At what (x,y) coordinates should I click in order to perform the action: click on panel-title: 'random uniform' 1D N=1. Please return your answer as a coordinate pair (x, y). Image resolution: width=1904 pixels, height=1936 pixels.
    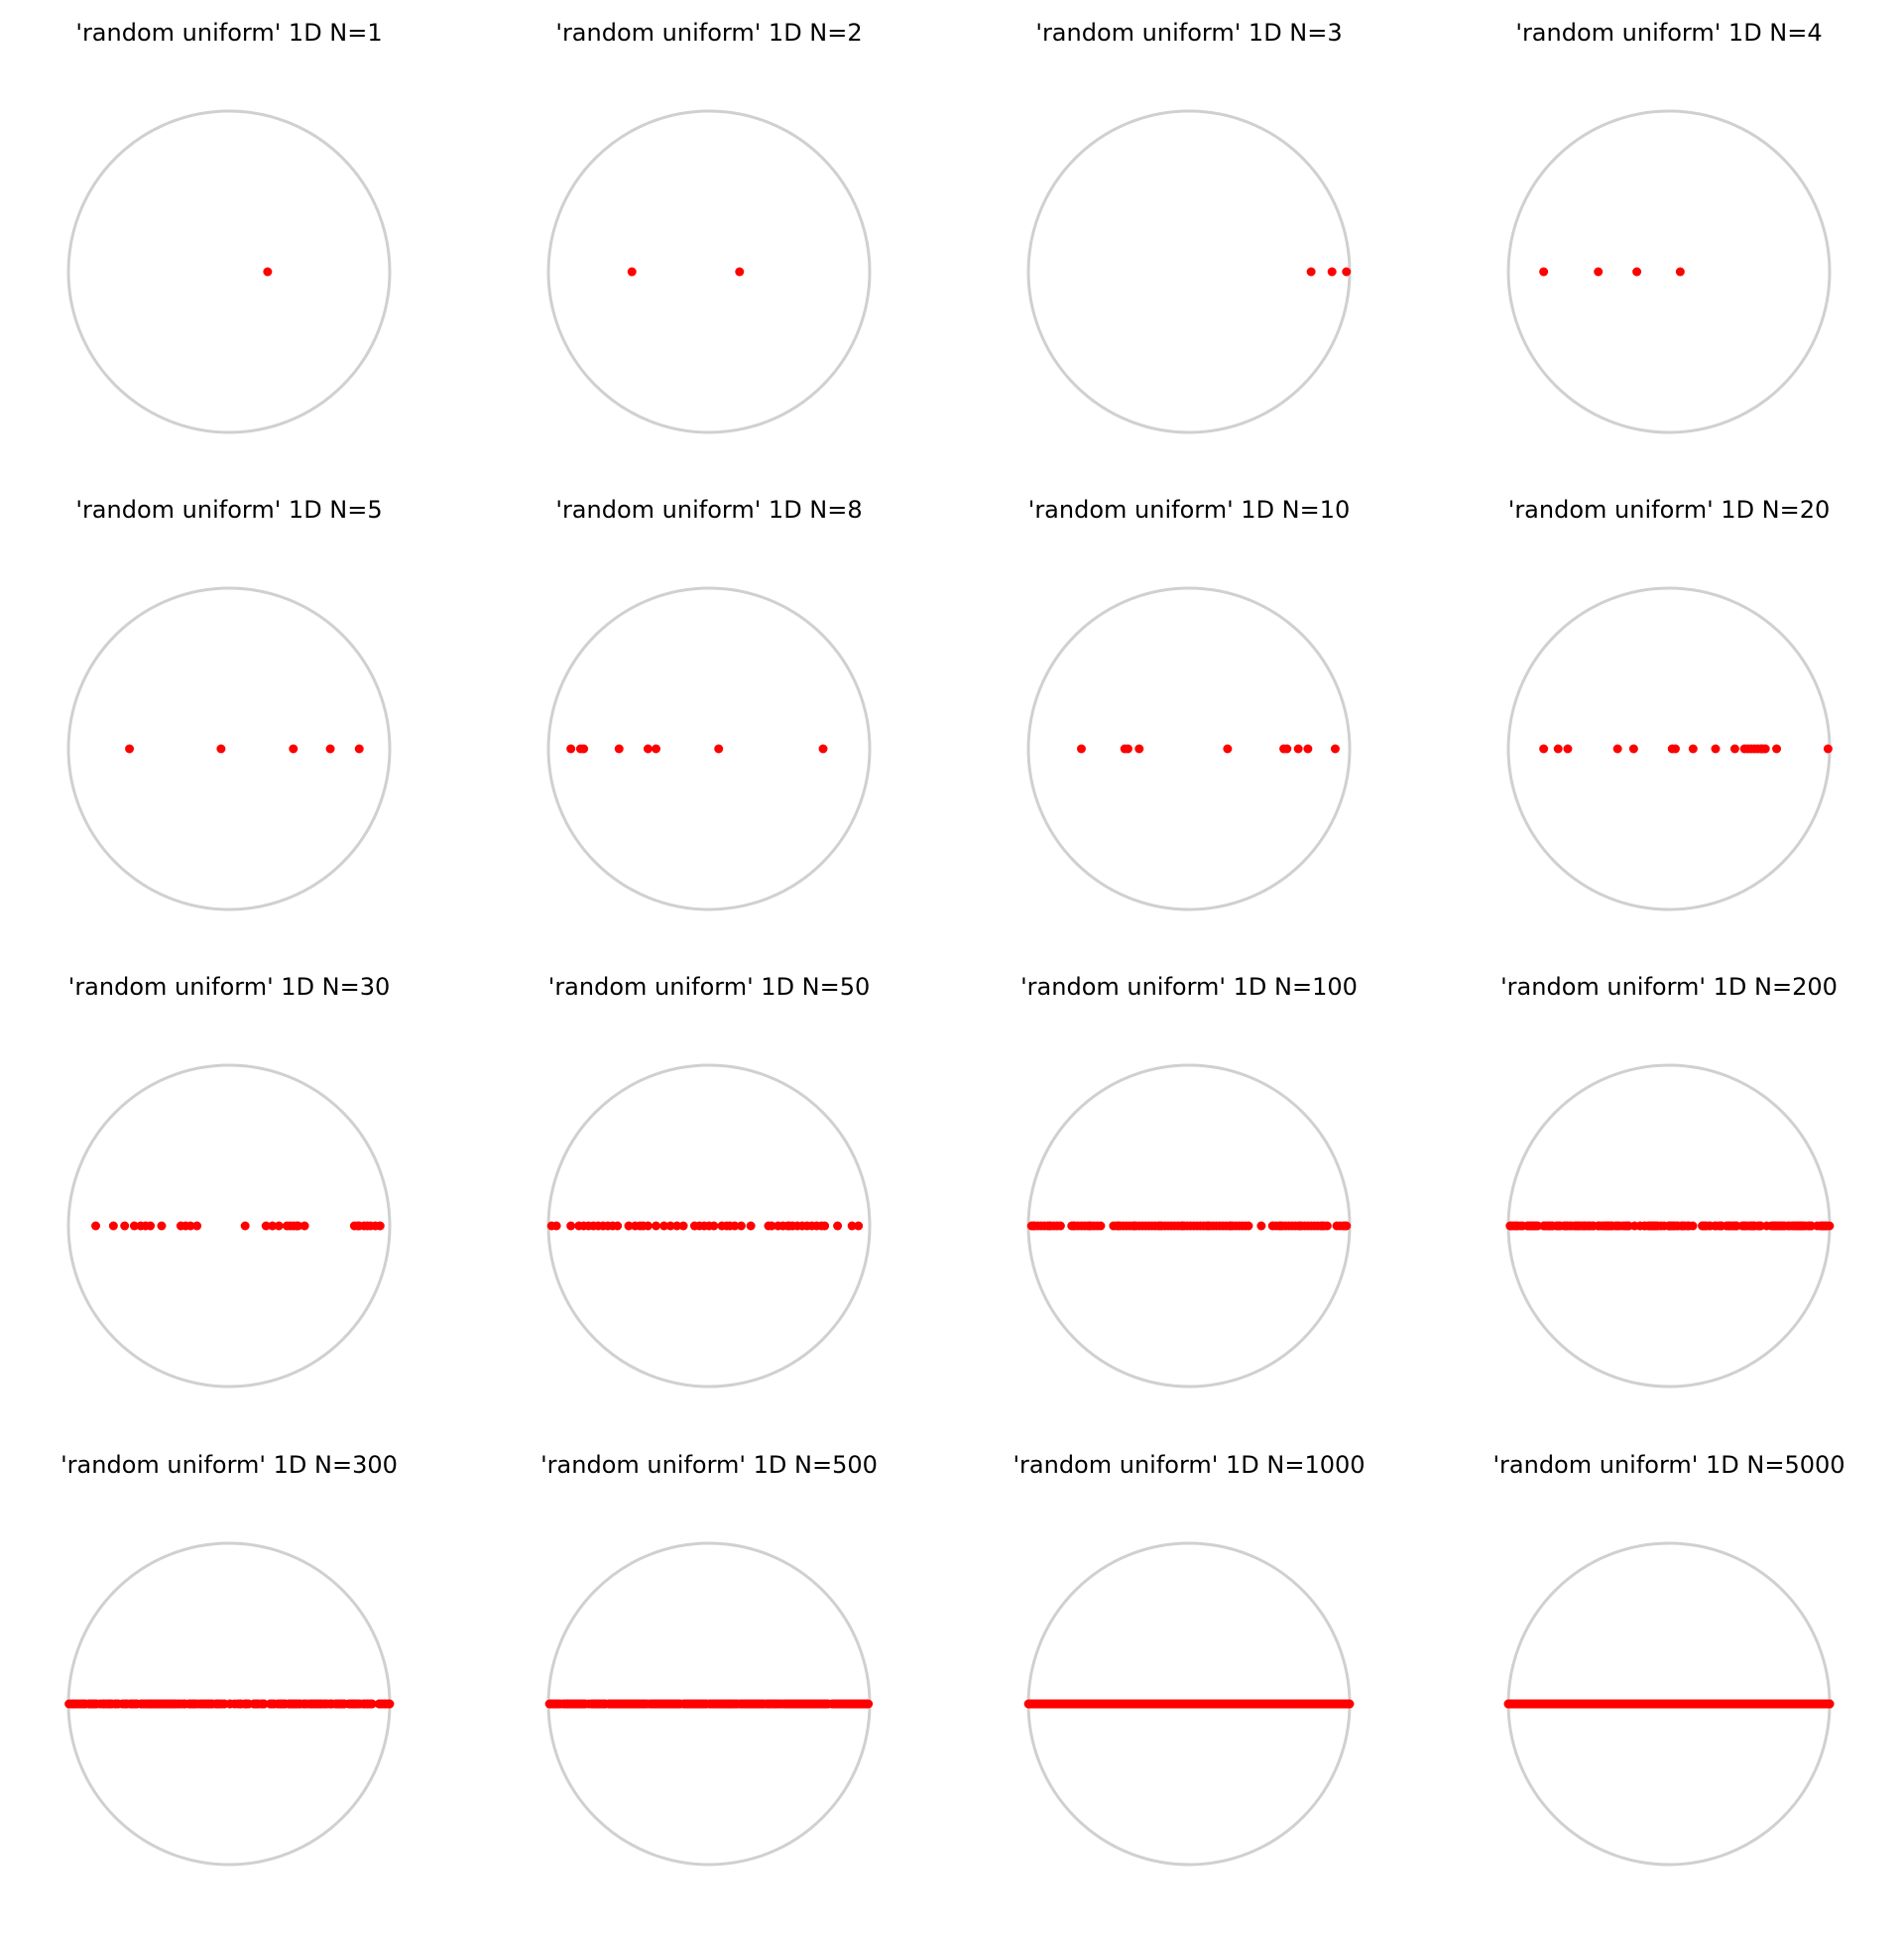
    Looking at the image, I should click on (228, 33).